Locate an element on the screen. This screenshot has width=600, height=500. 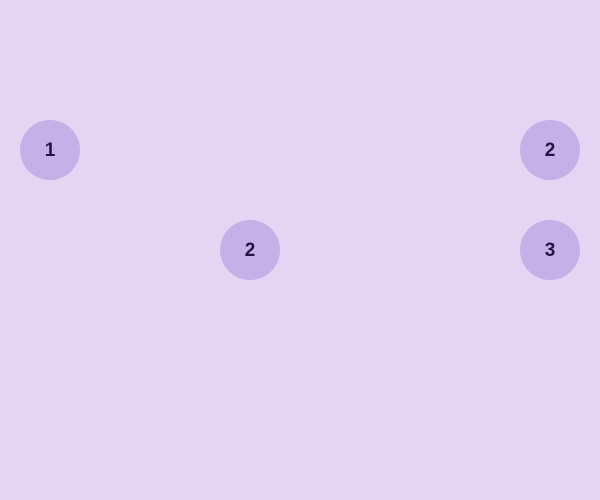
number-node: 3 is located at coordinates (550, 250).